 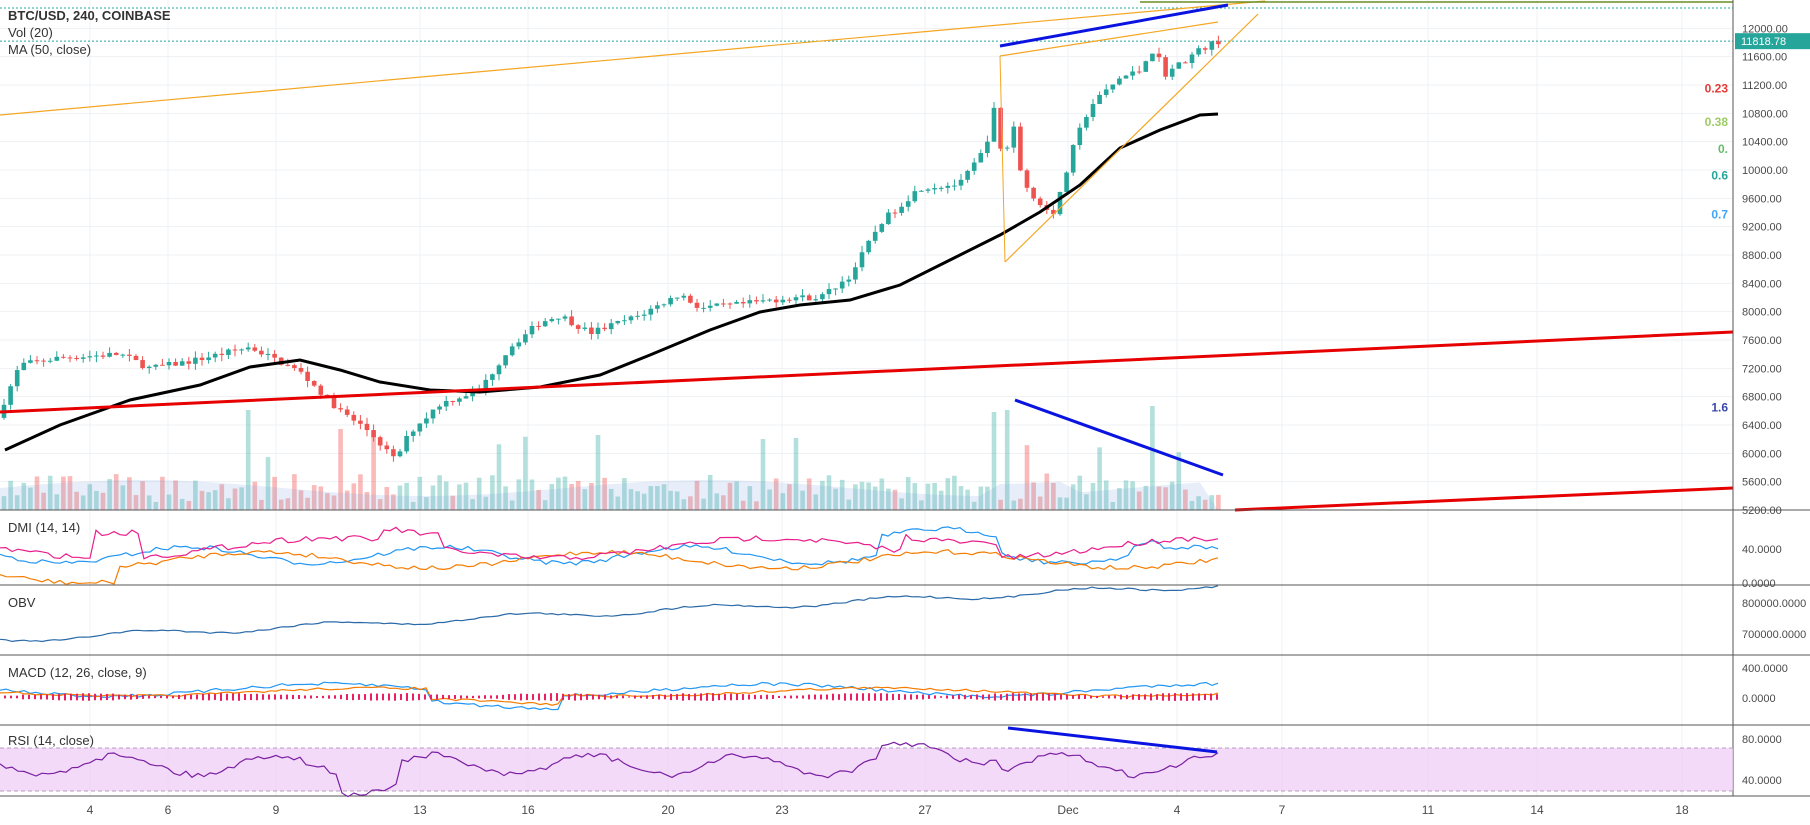 I want to click on time-axis-label: 23, so click(x=782, y=810).